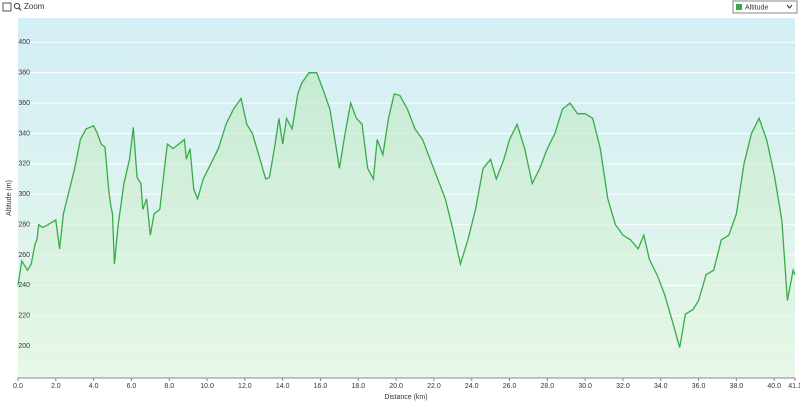 This screenshot has height=409, width=800. What do you see at coordinates (132, 386) in the screenshot?
I see `x-tick-label: 6.0` at bounding box center [132, 386].